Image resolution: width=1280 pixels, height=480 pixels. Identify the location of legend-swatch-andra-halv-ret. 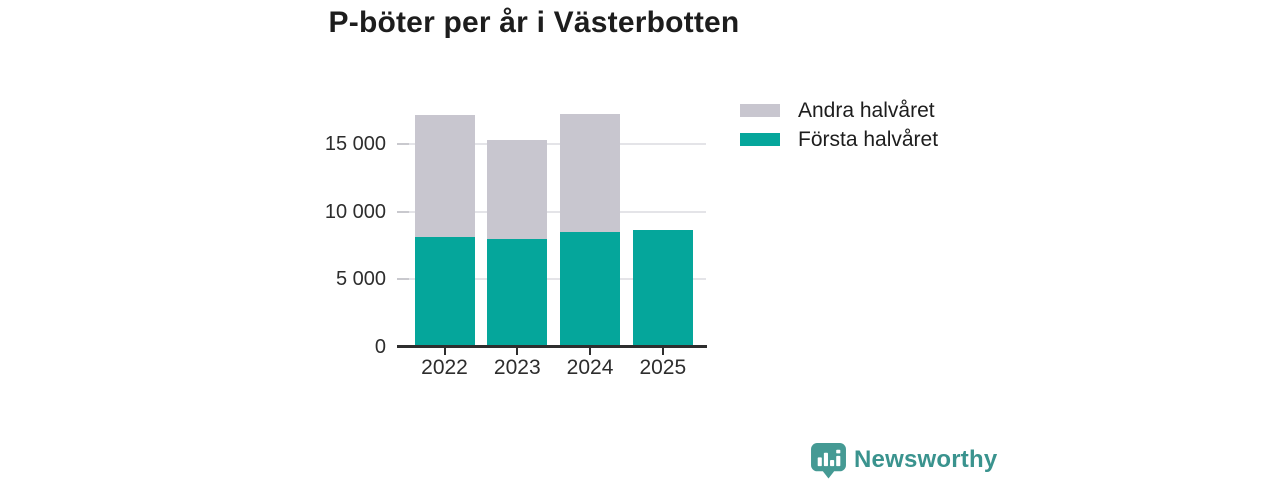
(760, 110).